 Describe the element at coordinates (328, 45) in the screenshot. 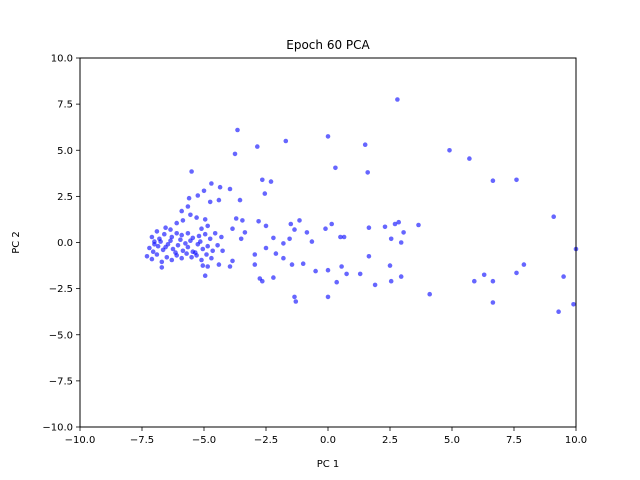

I see `chart-title: Epoch 60 PCA` at that location.